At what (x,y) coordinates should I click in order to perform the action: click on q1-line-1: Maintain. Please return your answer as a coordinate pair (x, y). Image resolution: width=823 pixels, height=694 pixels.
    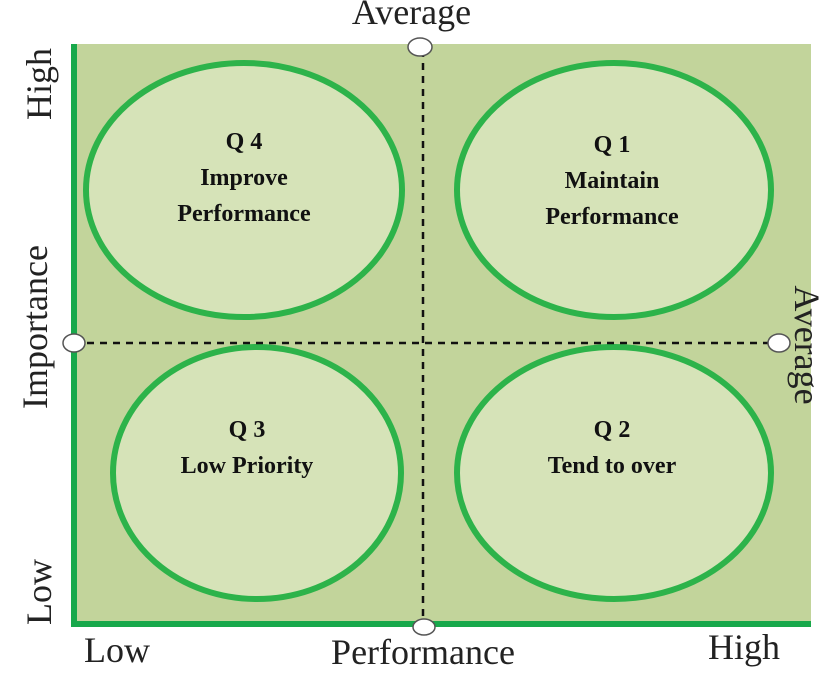
    Looking at the image, I should click on (612, 181).